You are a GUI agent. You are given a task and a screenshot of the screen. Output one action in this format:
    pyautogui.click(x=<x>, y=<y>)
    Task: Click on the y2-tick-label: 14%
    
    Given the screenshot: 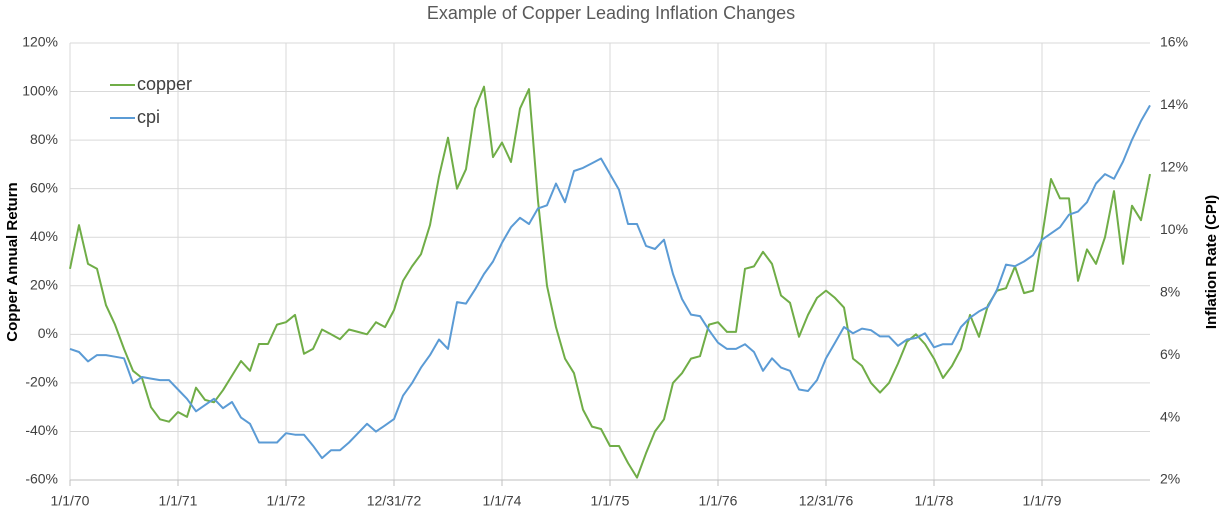 What is the action you would take?
    pyautogui.click(x=1174, y=104)
    